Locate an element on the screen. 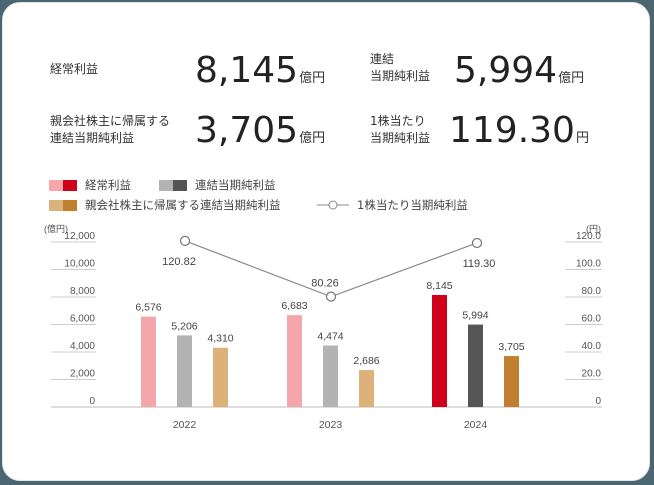 This screenshot has height=485, width=654. legend-item-eps: 1株当たり当期純利益 is located at coordinates (391, 205).